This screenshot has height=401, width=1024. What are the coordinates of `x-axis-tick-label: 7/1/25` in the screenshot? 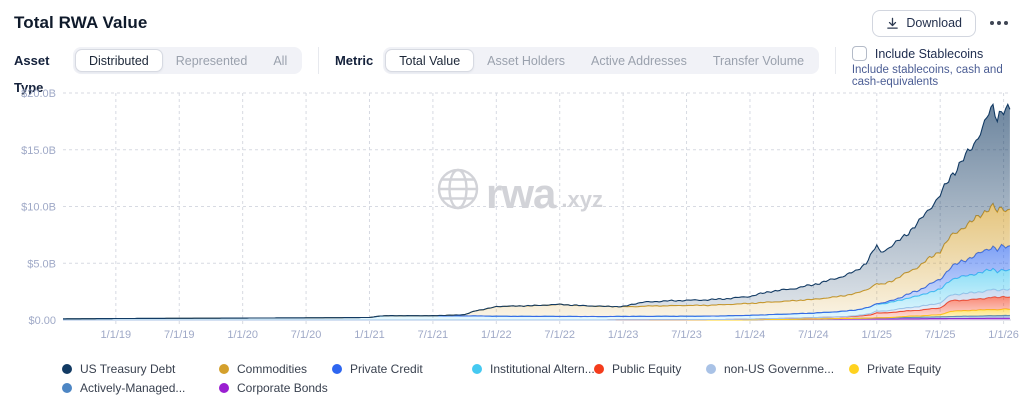 It's located at (940, 335).